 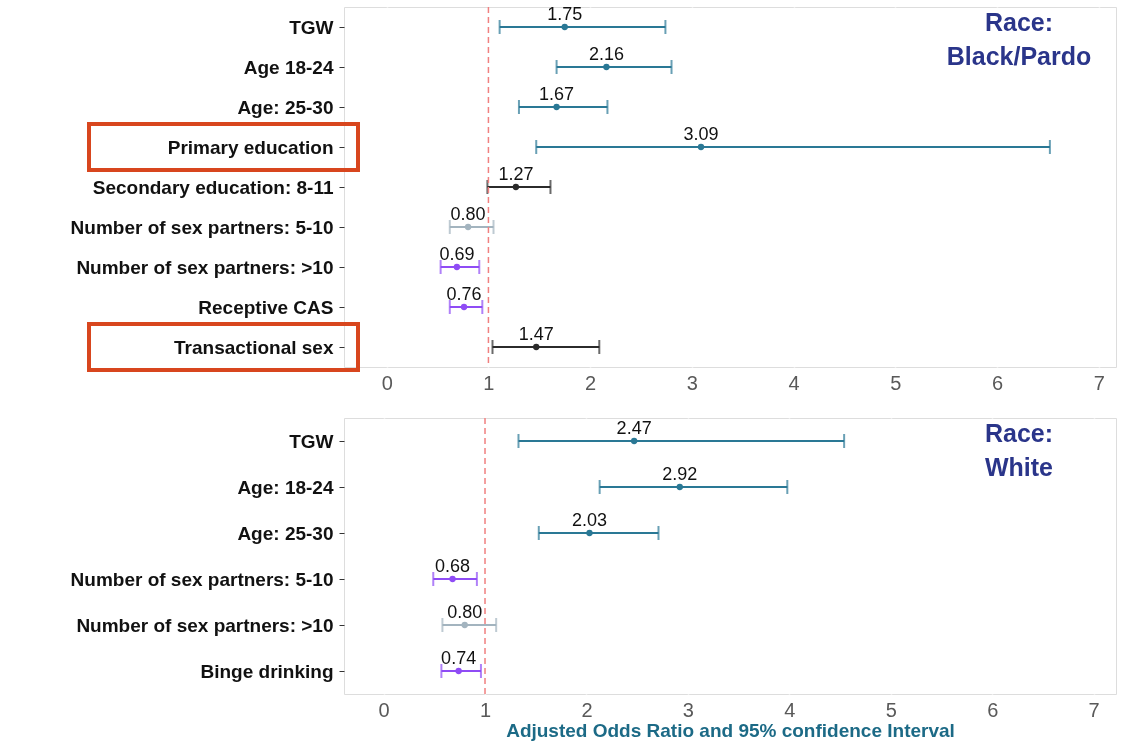 I want to click on y-tick-label: Age: 18-24, so click(x=285, y=487).